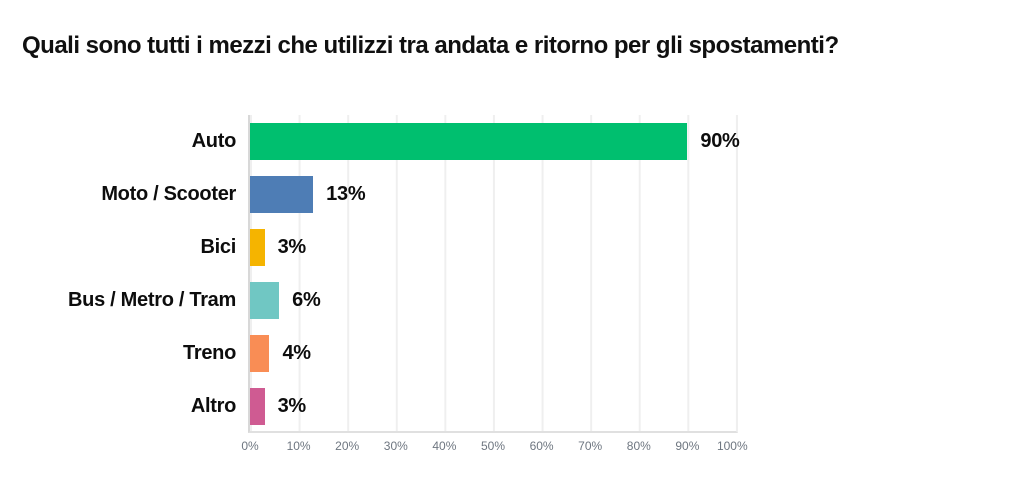 The height and width of the screenshot is (478, 1024). I want to click on category-label-altro: Altro, so click(213, 406).